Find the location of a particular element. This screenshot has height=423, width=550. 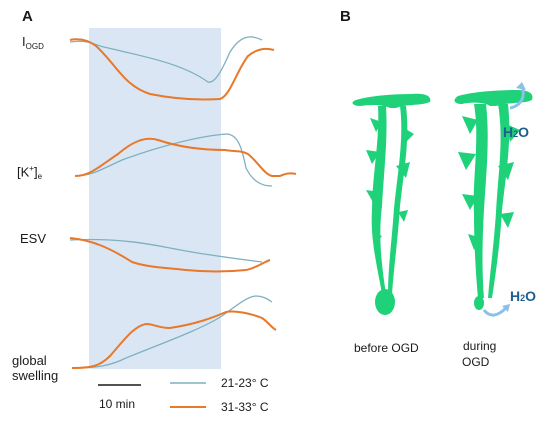

ke-trace-cool is located at coordinates (173, 160).